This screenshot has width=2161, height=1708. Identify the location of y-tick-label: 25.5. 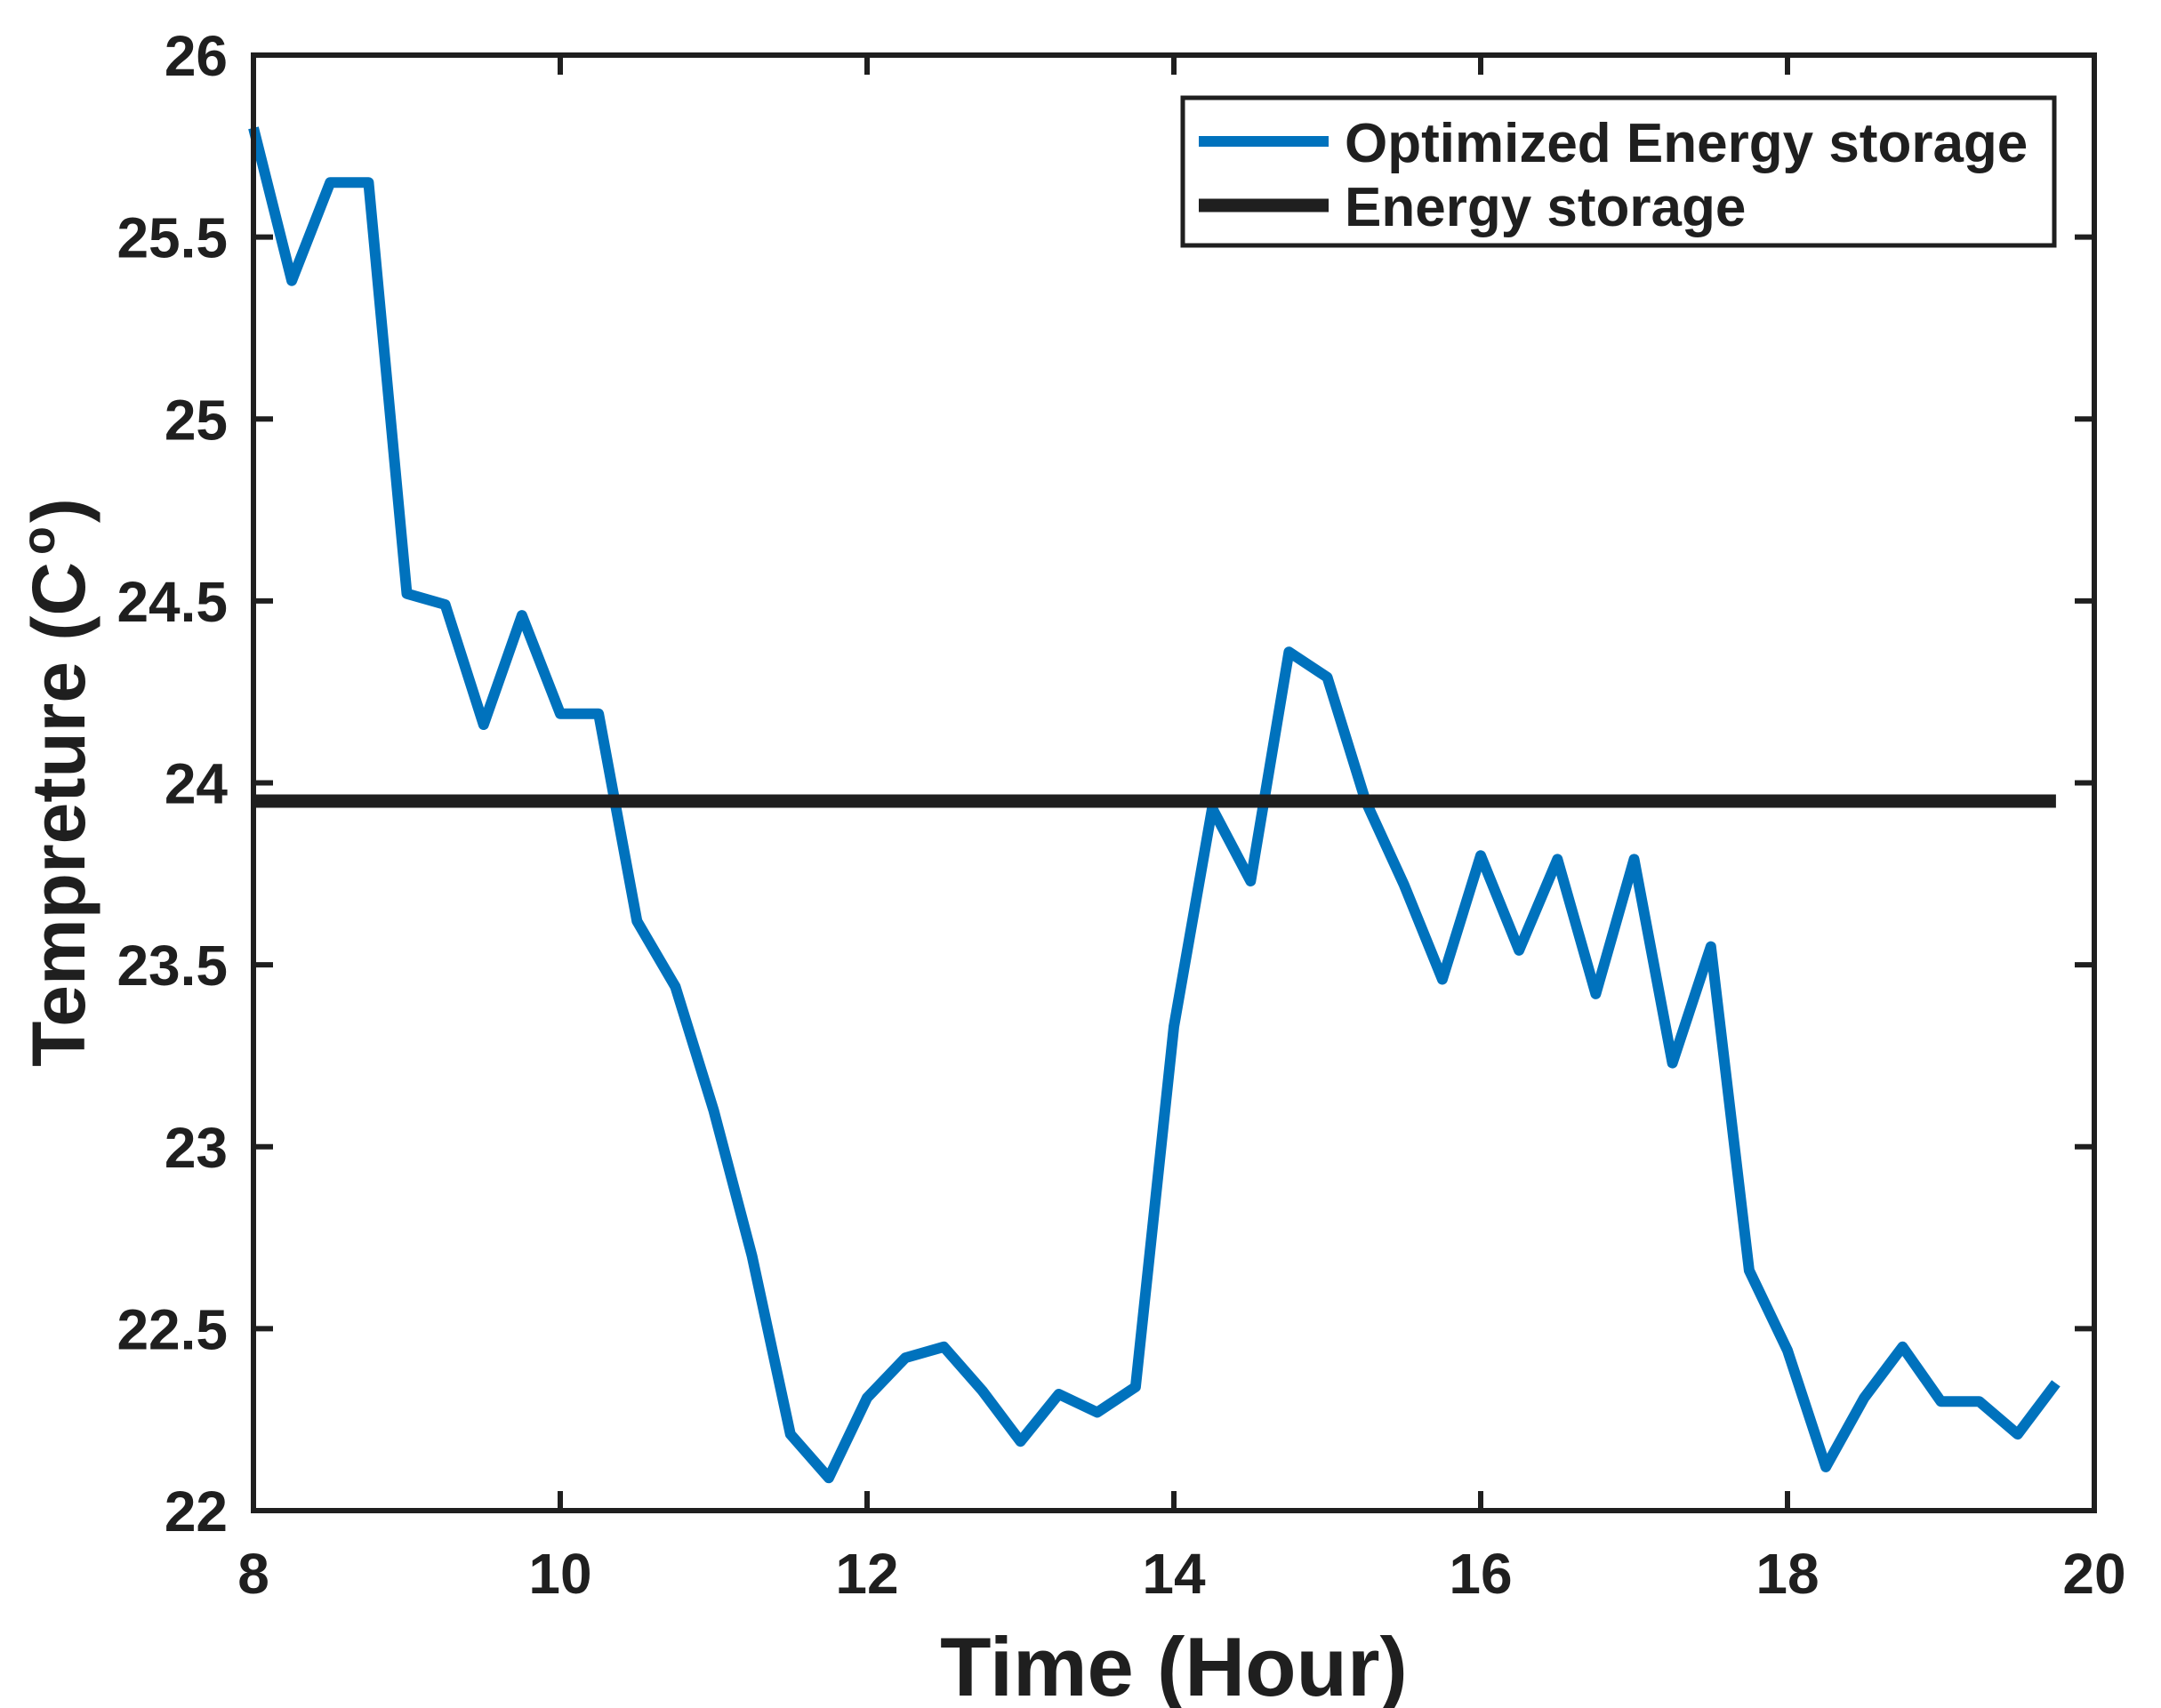
(172, 238).